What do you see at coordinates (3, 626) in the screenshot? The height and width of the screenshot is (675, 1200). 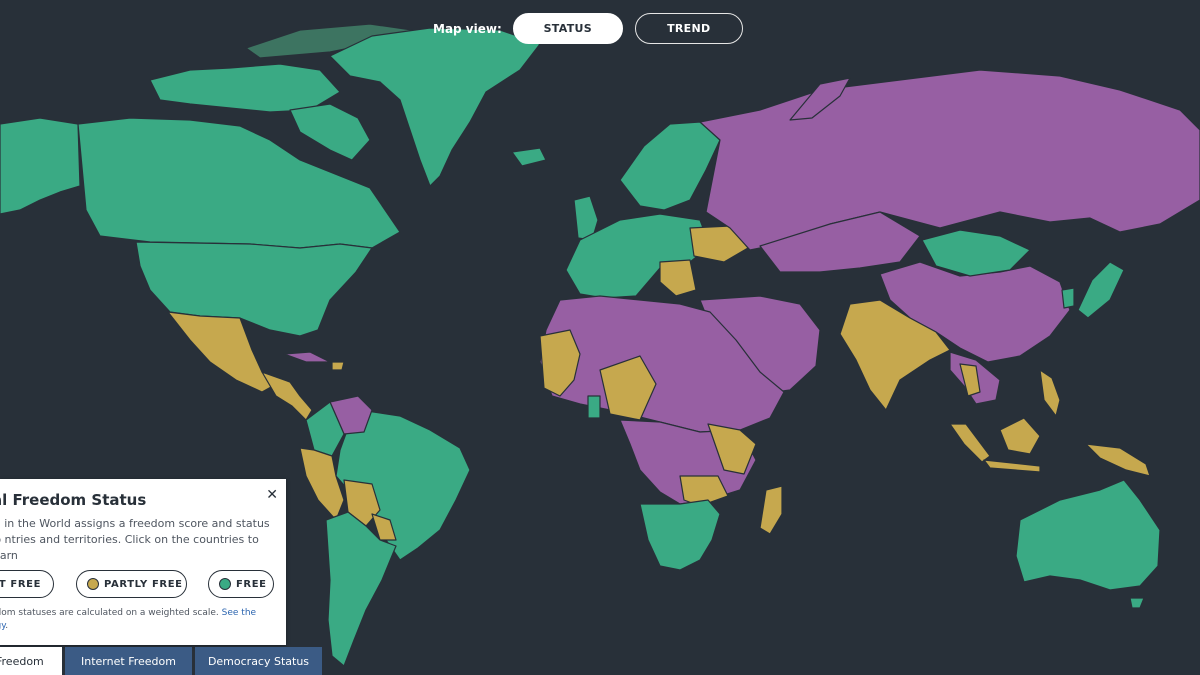 I see `methodology-link-end: ogy` at bounding box center [3, 626].